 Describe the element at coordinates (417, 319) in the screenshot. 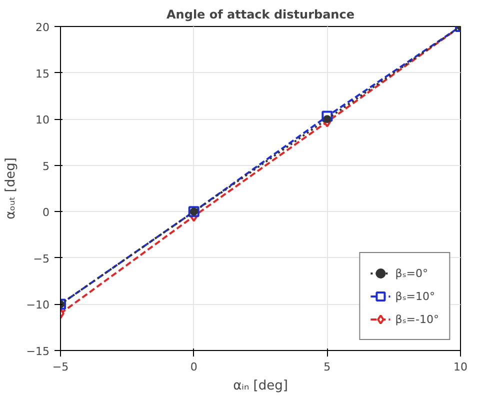

I see `legend-label: βₛ=-10°` at that location.